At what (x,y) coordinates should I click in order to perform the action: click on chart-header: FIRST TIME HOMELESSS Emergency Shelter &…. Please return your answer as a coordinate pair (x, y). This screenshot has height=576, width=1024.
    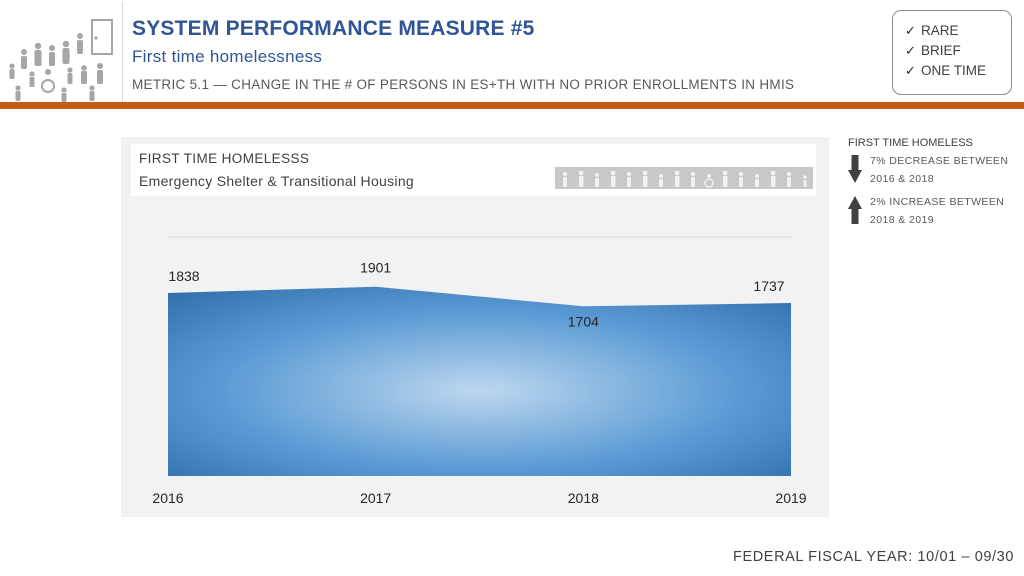
    Looking at the image, I should click on (473, 170).